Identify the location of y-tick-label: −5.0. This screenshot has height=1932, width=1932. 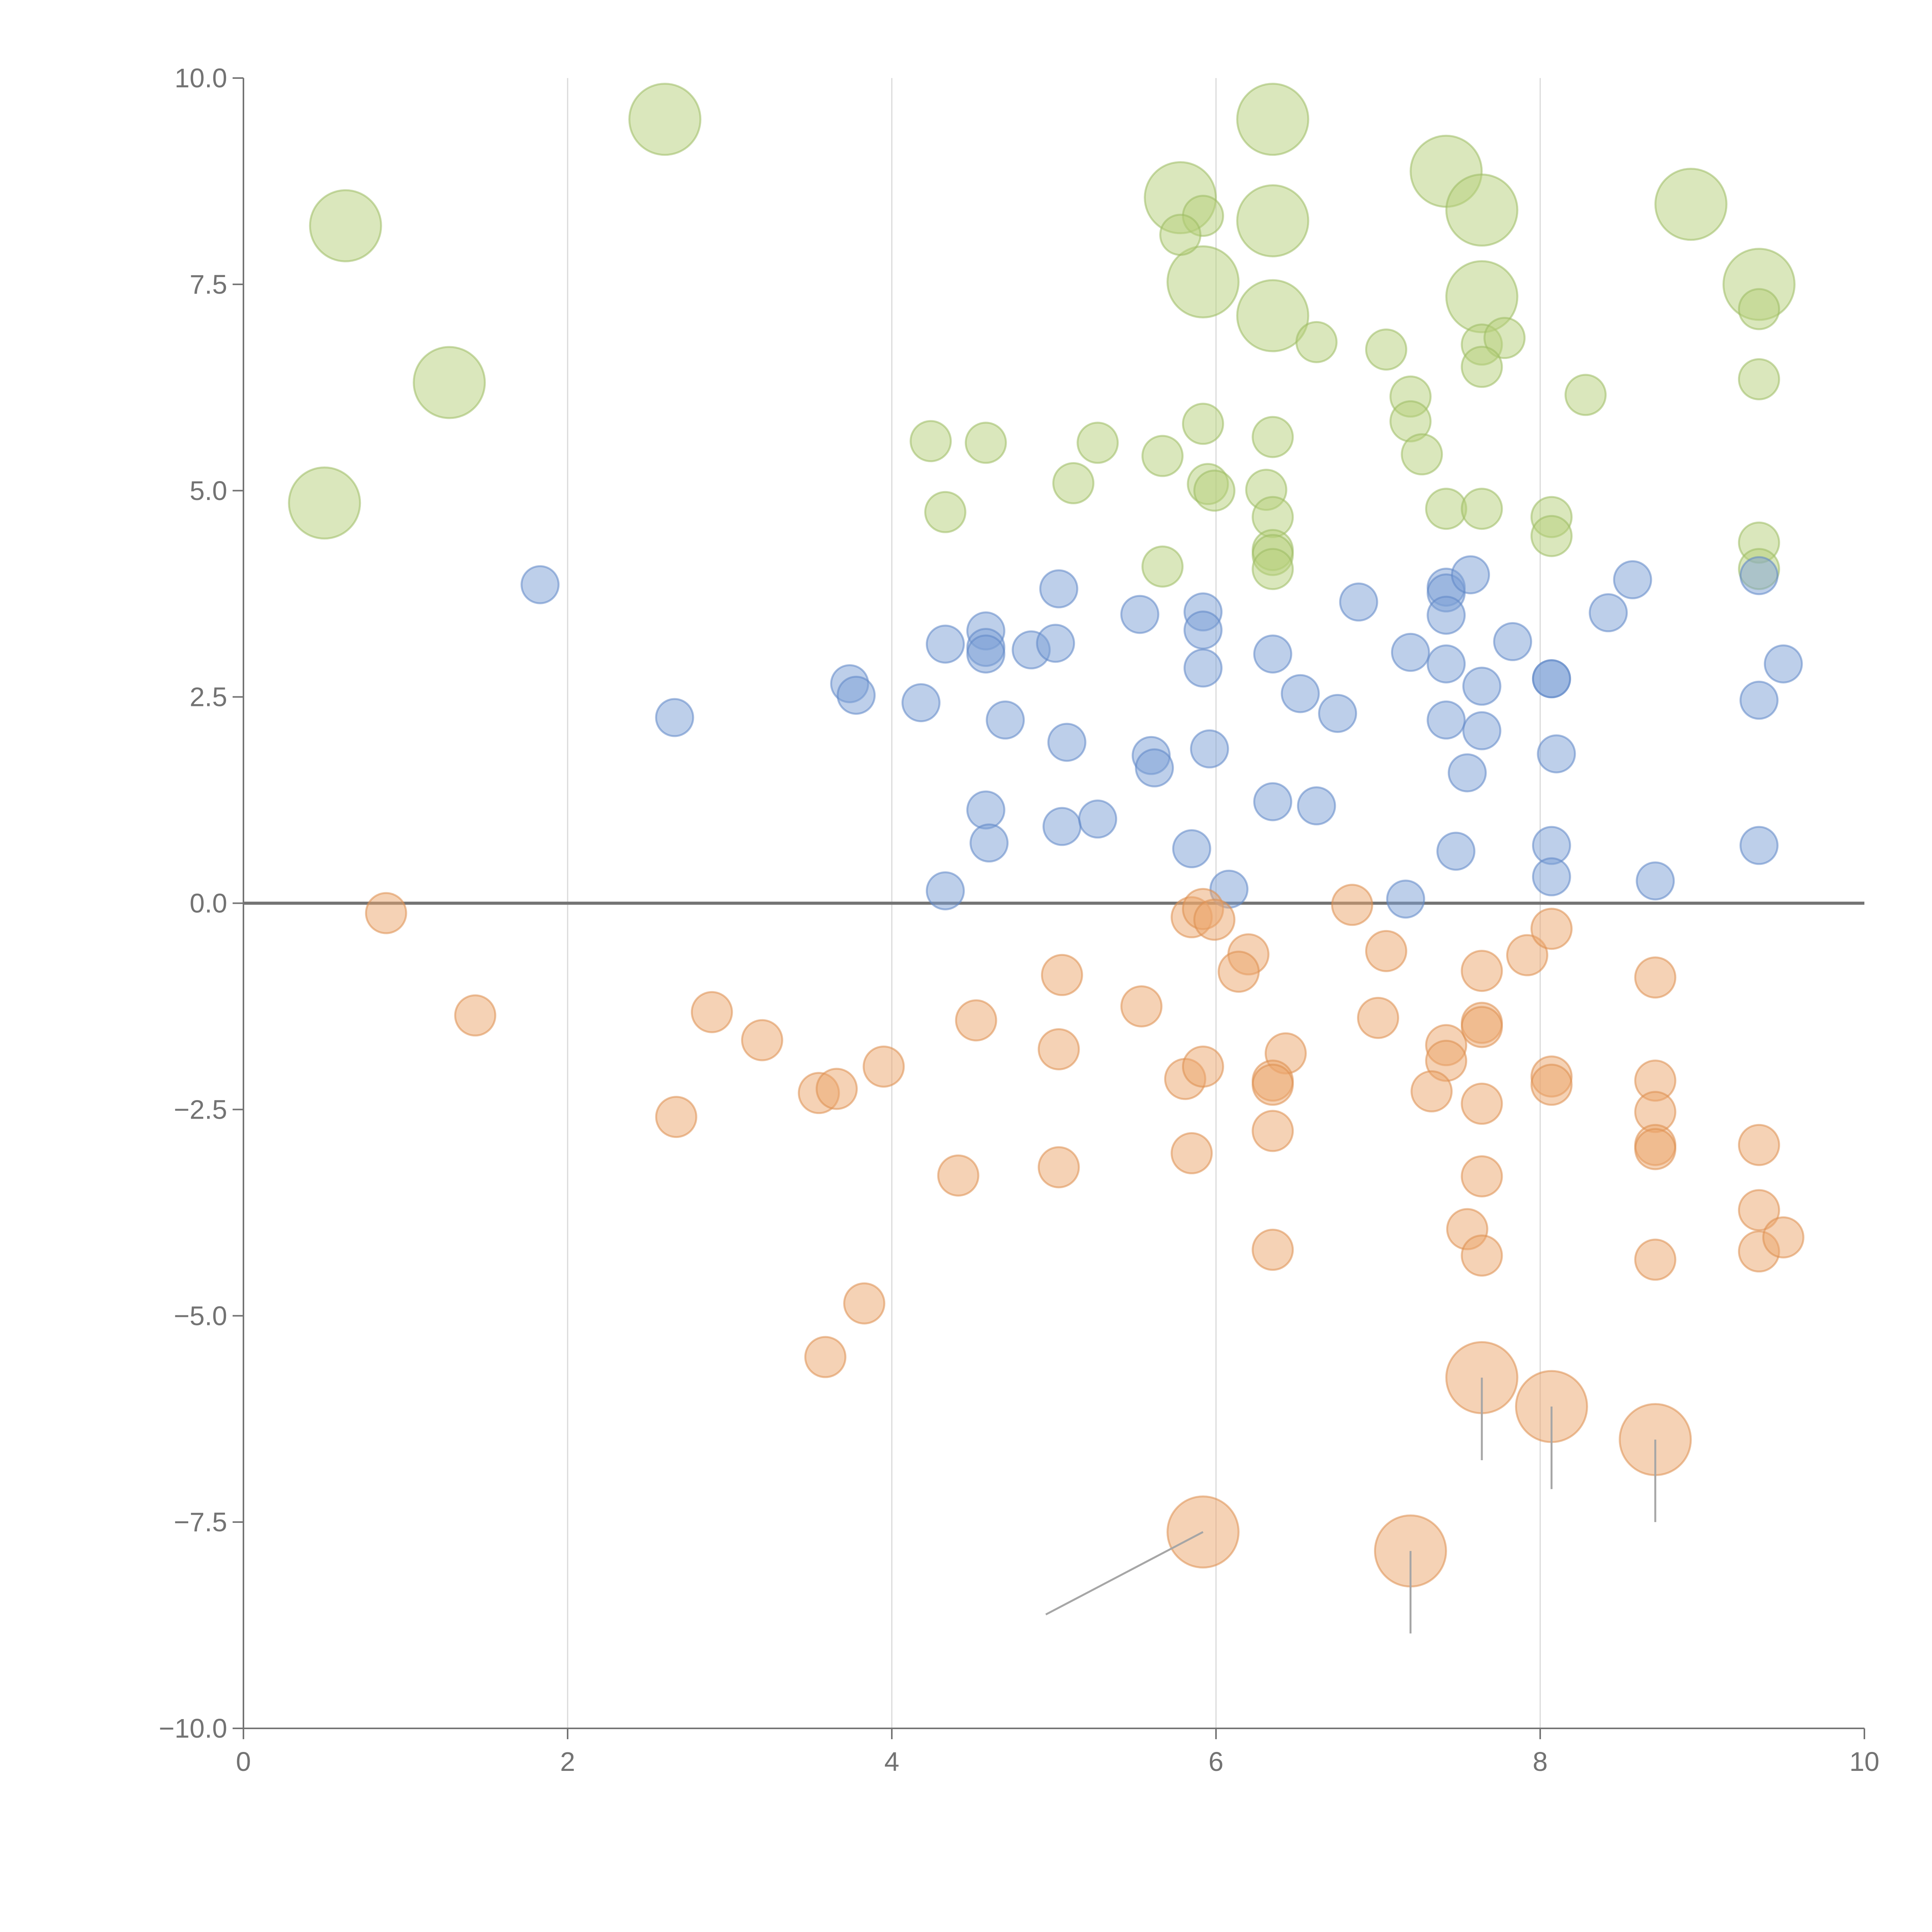
(200, 1316).